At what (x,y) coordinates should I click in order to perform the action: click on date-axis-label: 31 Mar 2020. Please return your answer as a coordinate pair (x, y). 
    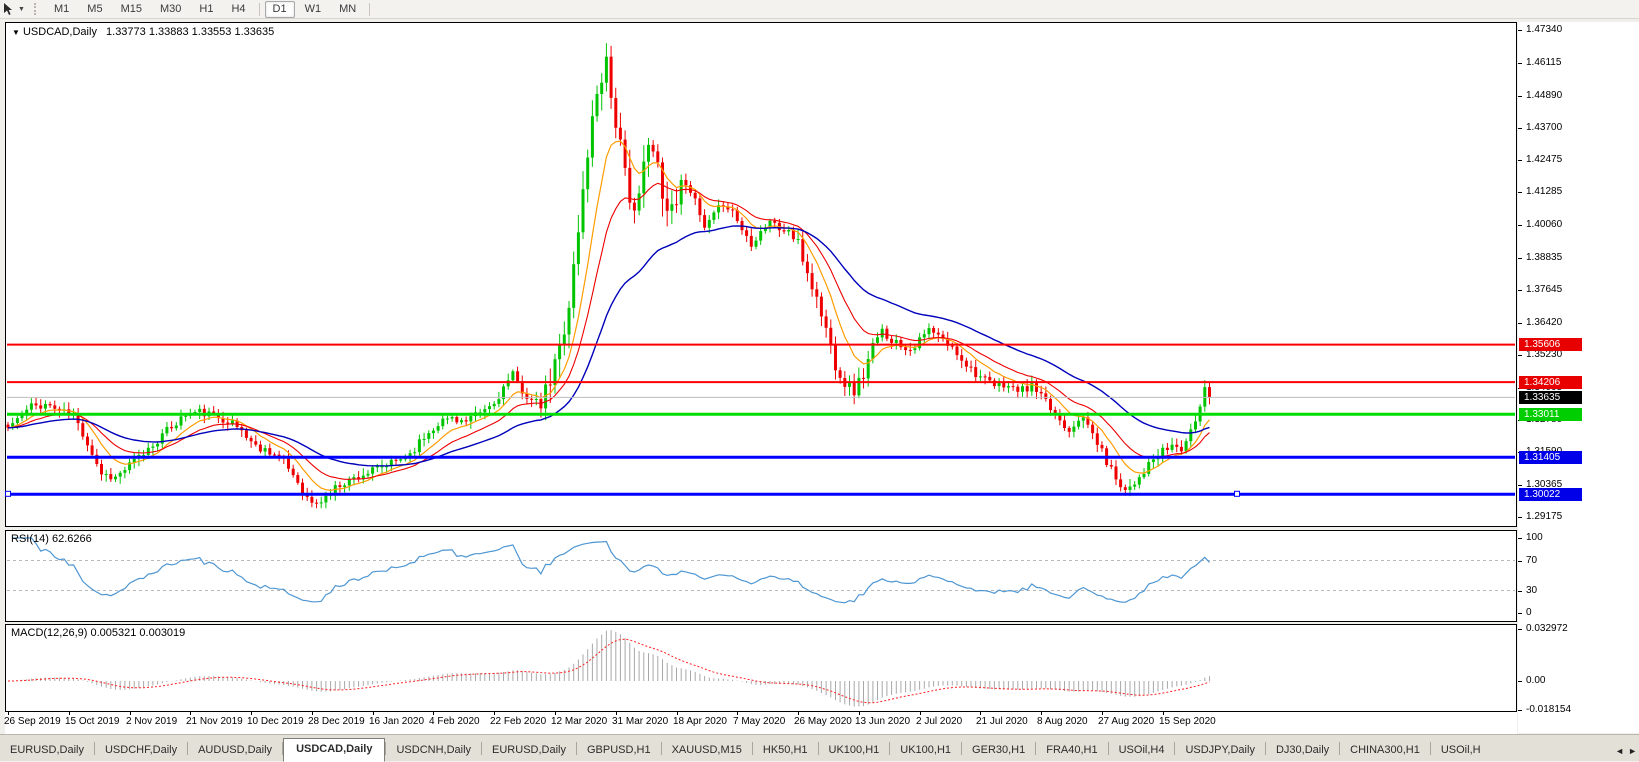
    Looking at the image, I should click on (640, 721).